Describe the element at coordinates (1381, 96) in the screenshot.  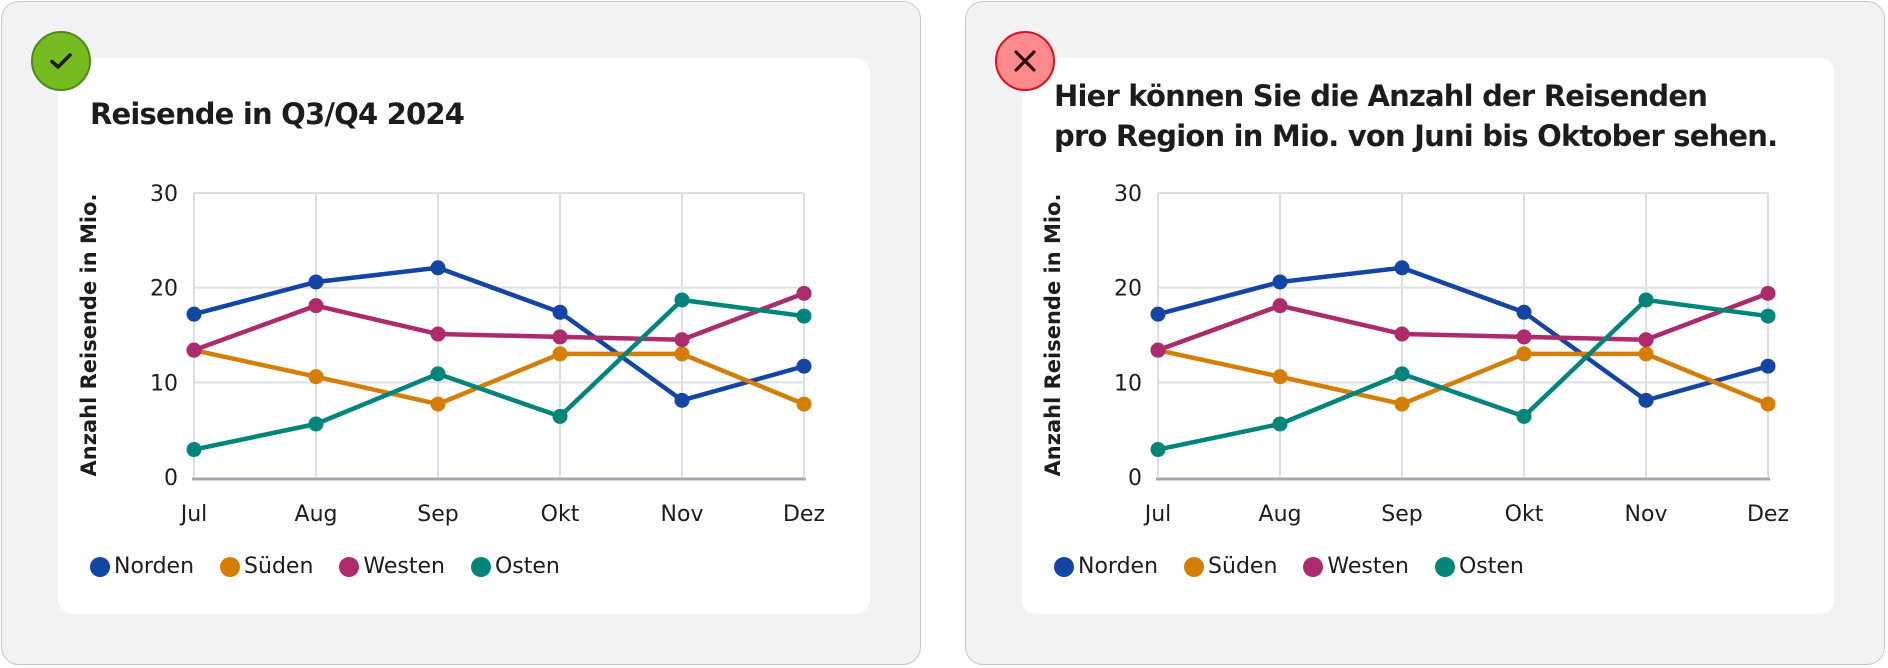
I see `chart-title-line-1: Hier können Sie die Anzahl der Reisenden` at that location.